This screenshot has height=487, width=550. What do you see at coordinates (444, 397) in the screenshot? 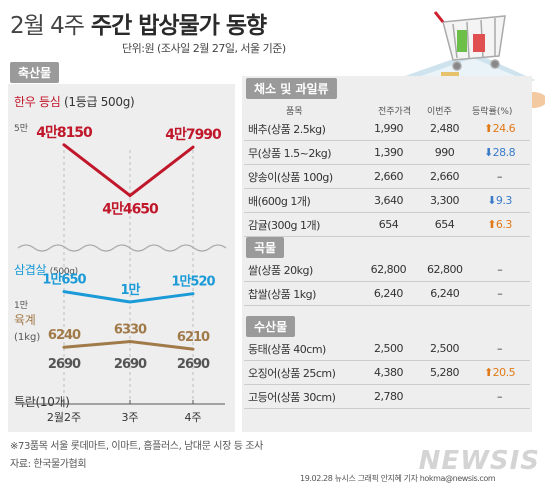
I see `curr-price` at bounding box center [444, 397].